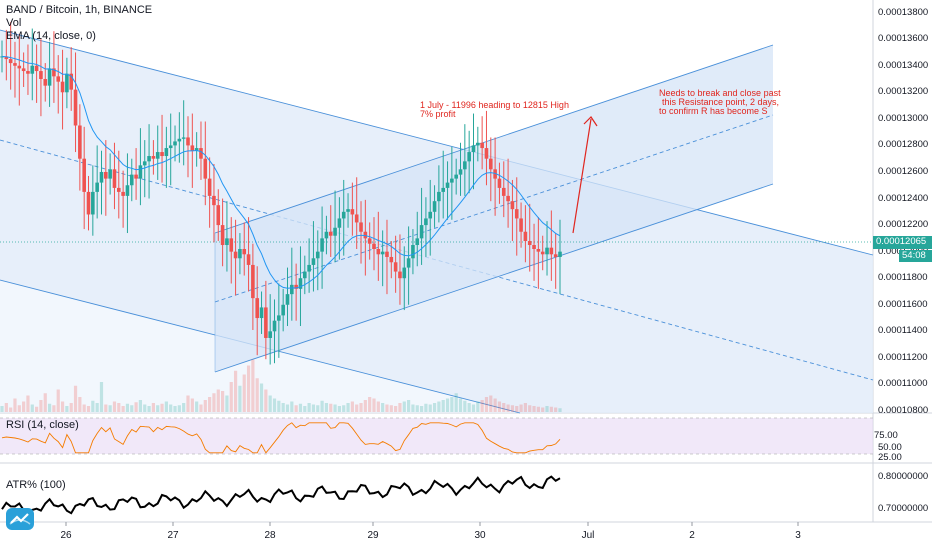 The width and height of the screenshot is (932, 555). What do you see at coordinates (915, 256) in the screenshot?
I see `countdown-tag: 54:08` at bounding box center [915, 256].